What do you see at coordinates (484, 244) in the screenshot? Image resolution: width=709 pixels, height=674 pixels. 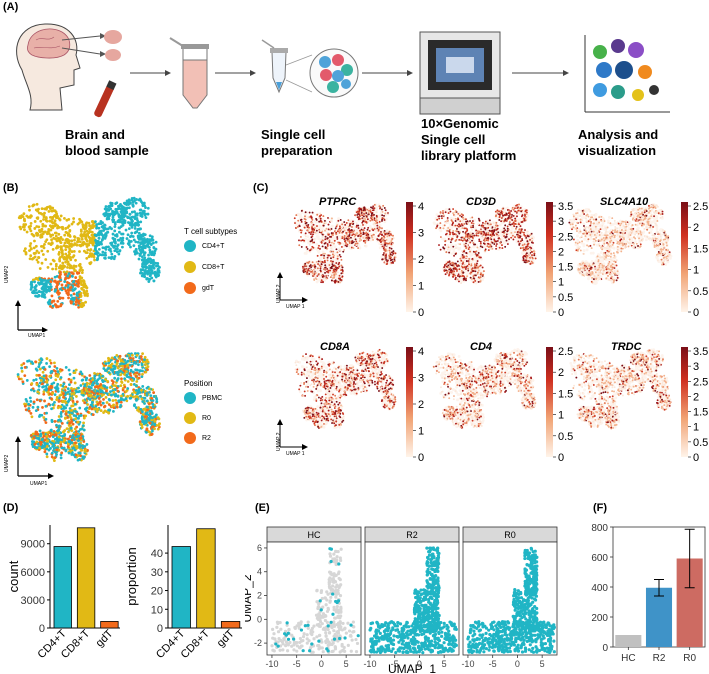 I see `feature-plot` at bounding box center [484, 244].